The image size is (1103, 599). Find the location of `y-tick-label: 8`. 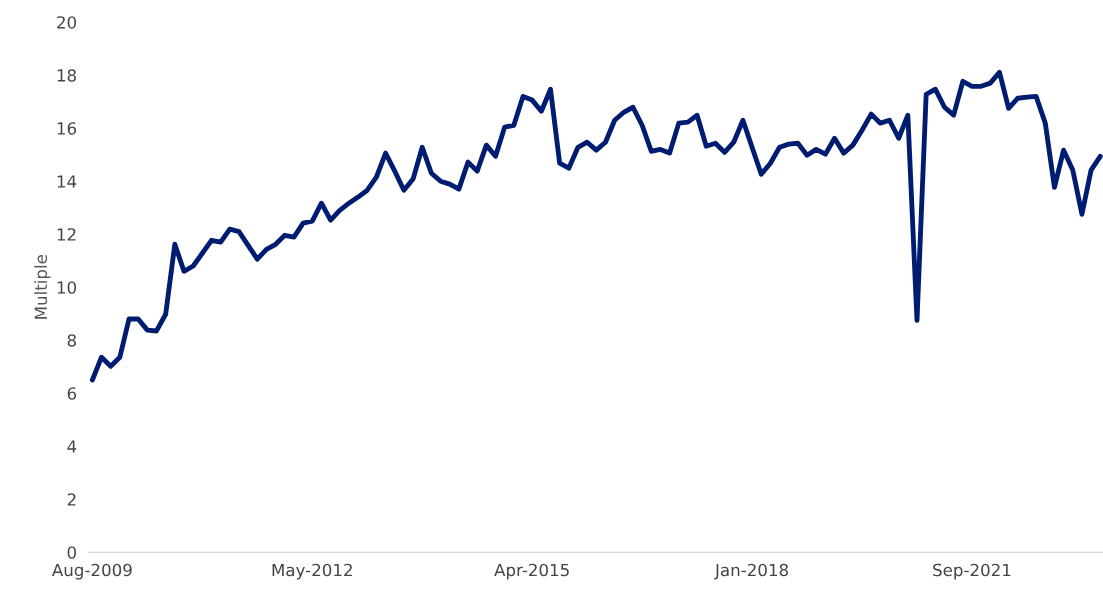

y-tick-label: 8 is located at coordinates (71, 340).